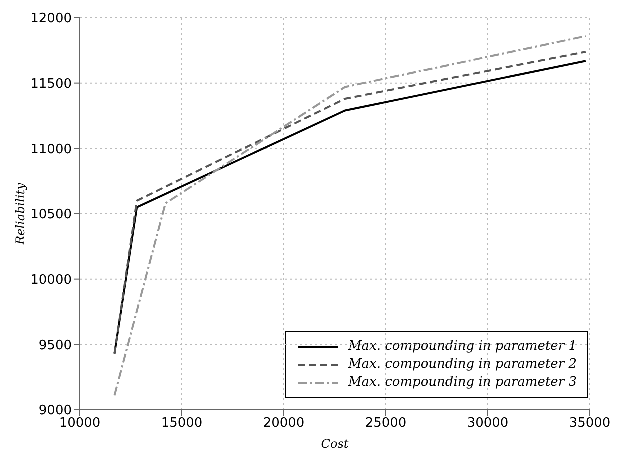  What do you see at coordinates (488, 424) in the screenshot?
I see `x-tick-label: 30000` at bounding box center [488, 424].